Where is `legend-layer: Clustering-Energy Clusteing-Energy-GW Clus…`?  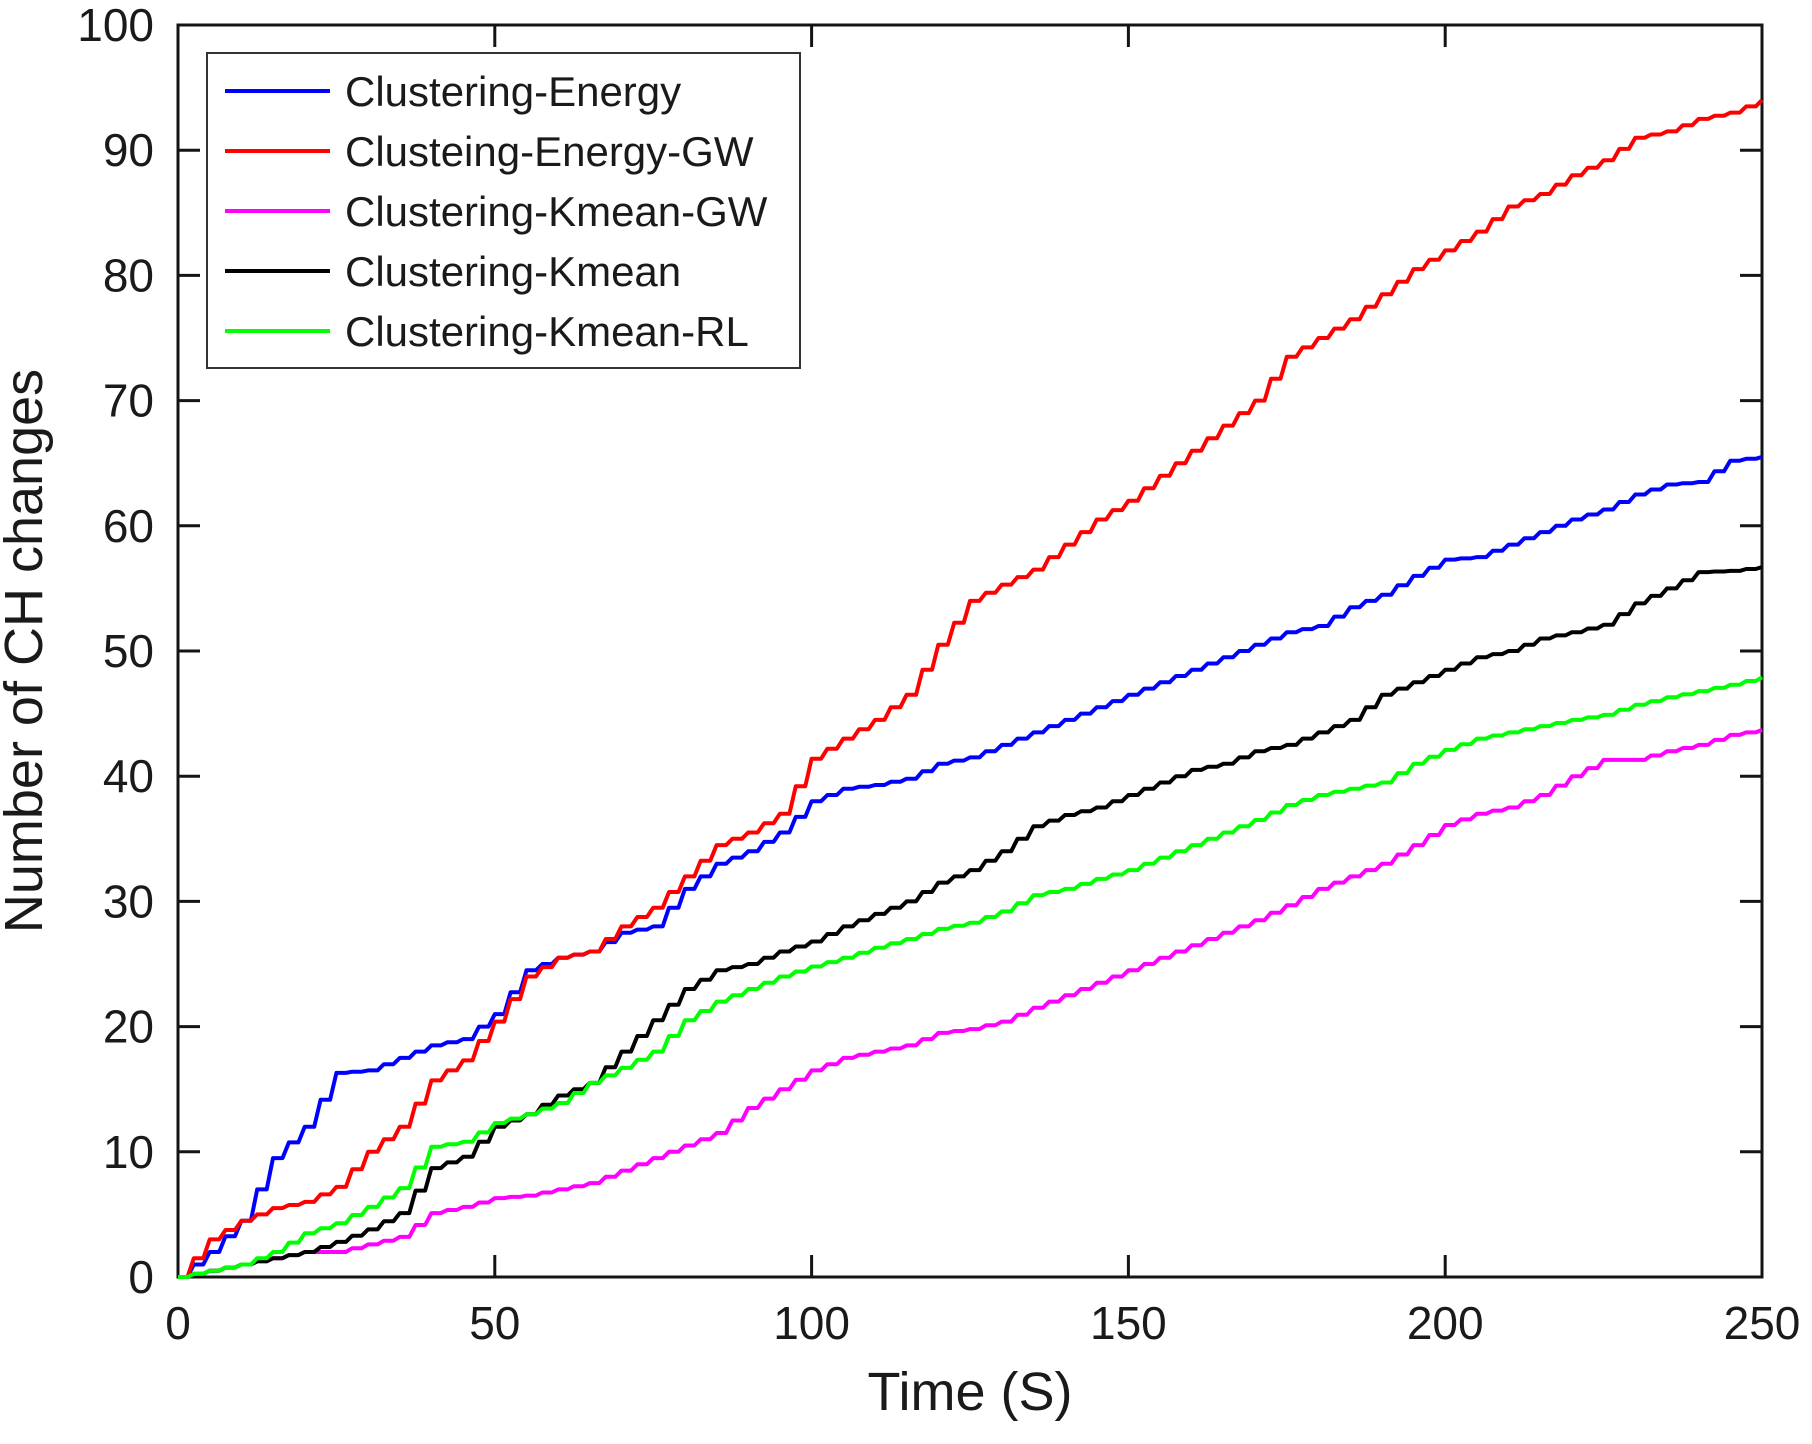
legend-layer: Clustering-Energy Clusteing-Energy-GW Clus… is located at coordinates (503, 210).